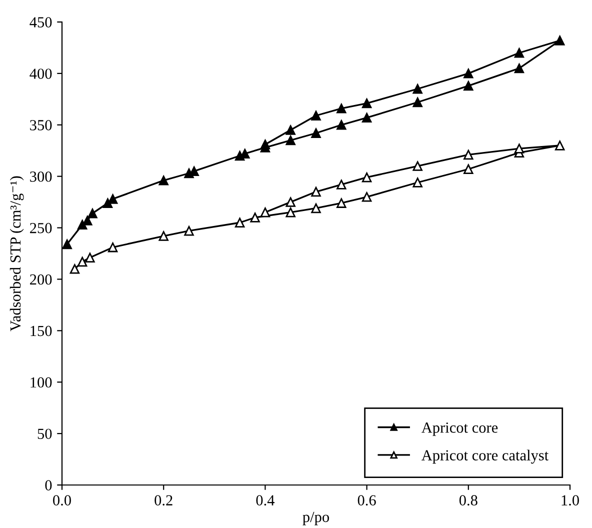  Describe the element at coordinates (41, 382) in the screenshot. I see `y-tick-label: 100` at that location.